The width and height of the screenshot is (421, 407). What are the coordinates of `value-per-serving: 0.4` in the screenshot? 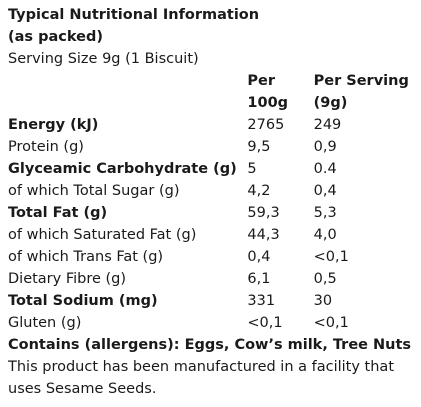 It's located at (325, 169).